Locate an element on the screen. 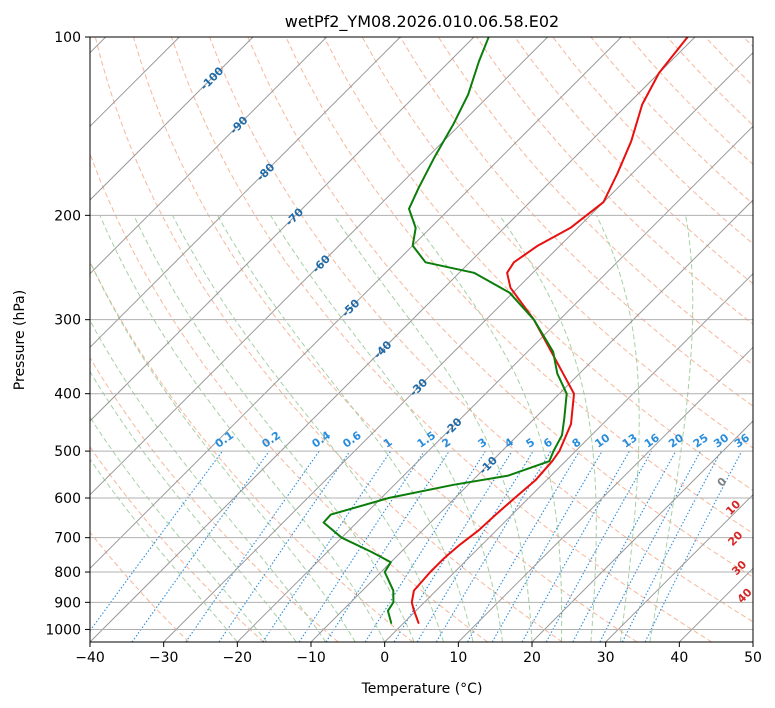 This screenshot has height=708, width=775. y-tick-label: 600 is located at coordinates (67, 499).